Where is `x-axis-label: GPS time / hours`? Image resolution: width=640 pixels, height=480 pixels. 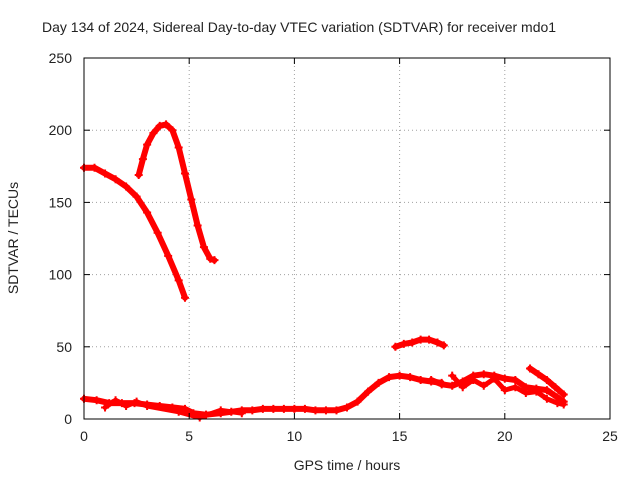 x-axis-label: GPS time / hours is located at coordinates (347, 465).